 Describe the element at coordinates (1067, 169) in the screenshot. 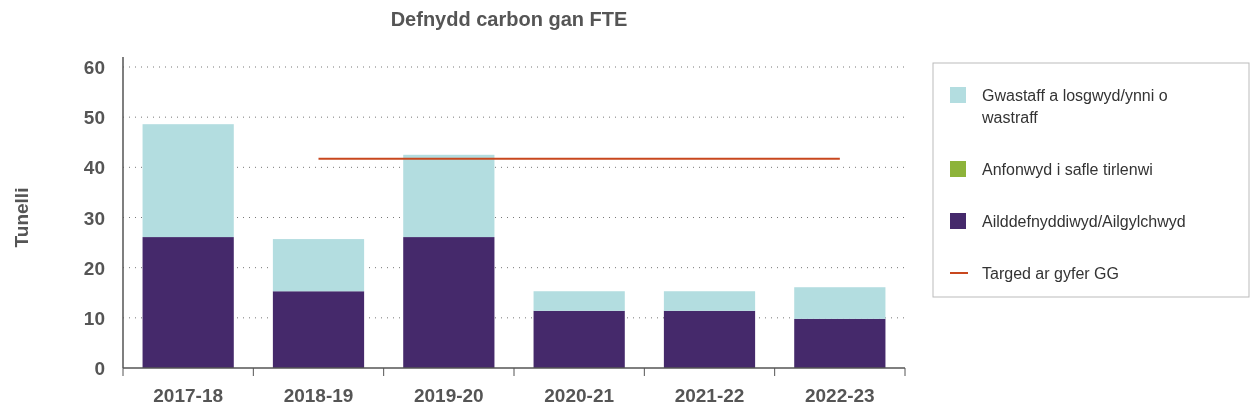

I see `legend-label: Anfonwyd i safle tirlenwi` at that location.